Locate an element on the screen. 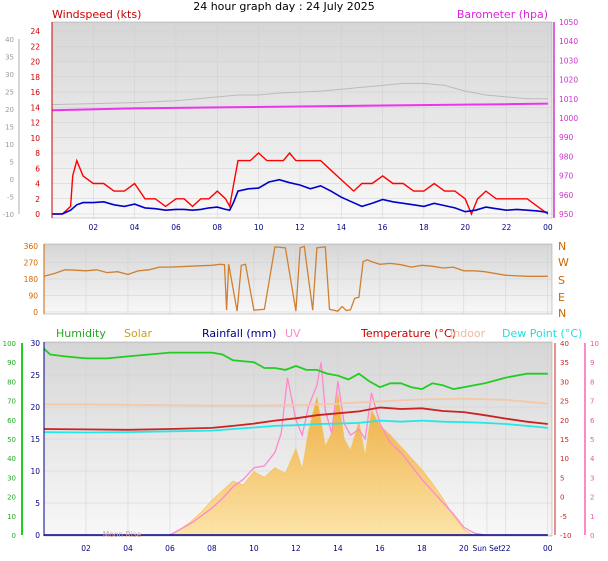 The image size is (608, 561). x-tick-label: Sun Set is located at coordinates (486, 548).